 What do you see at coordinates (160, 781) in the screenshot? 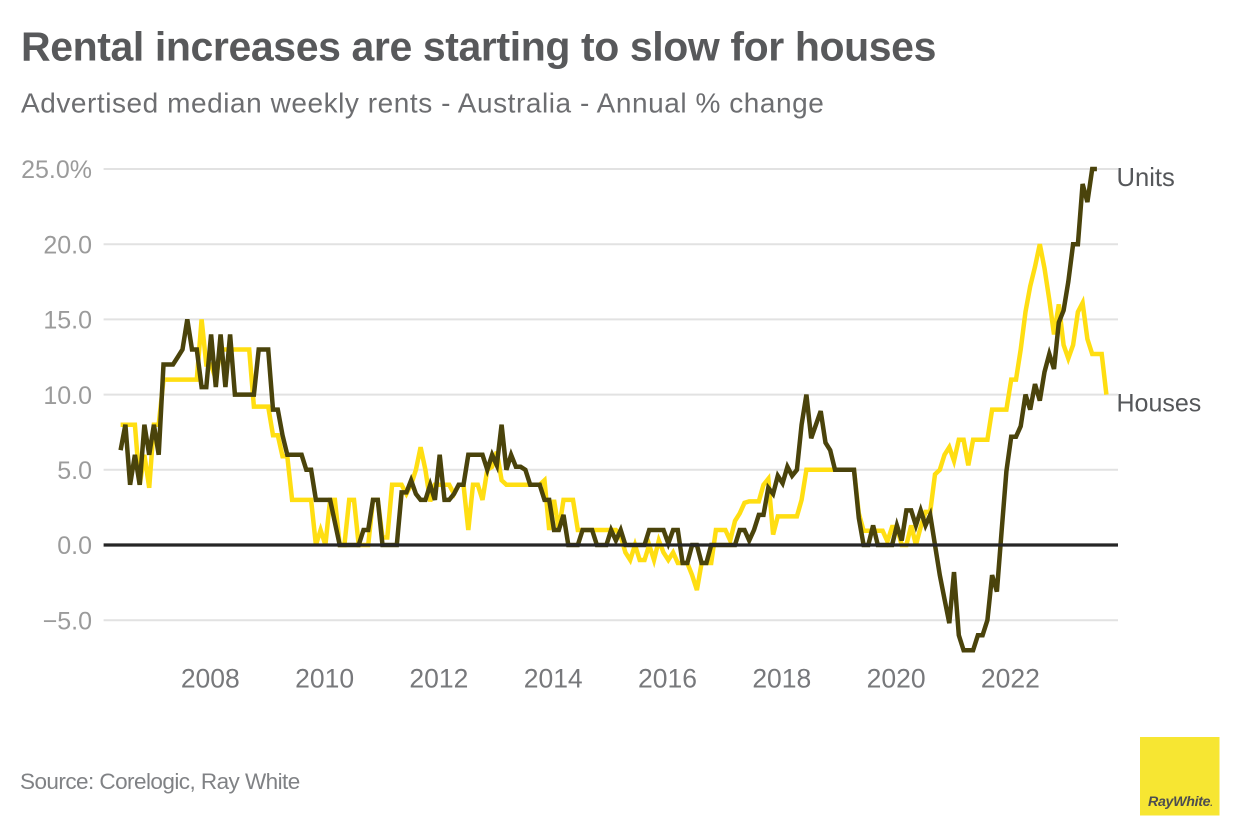
I see `svg-text: Source: Corelogic, Ray White` at bounding box center [160, 781].